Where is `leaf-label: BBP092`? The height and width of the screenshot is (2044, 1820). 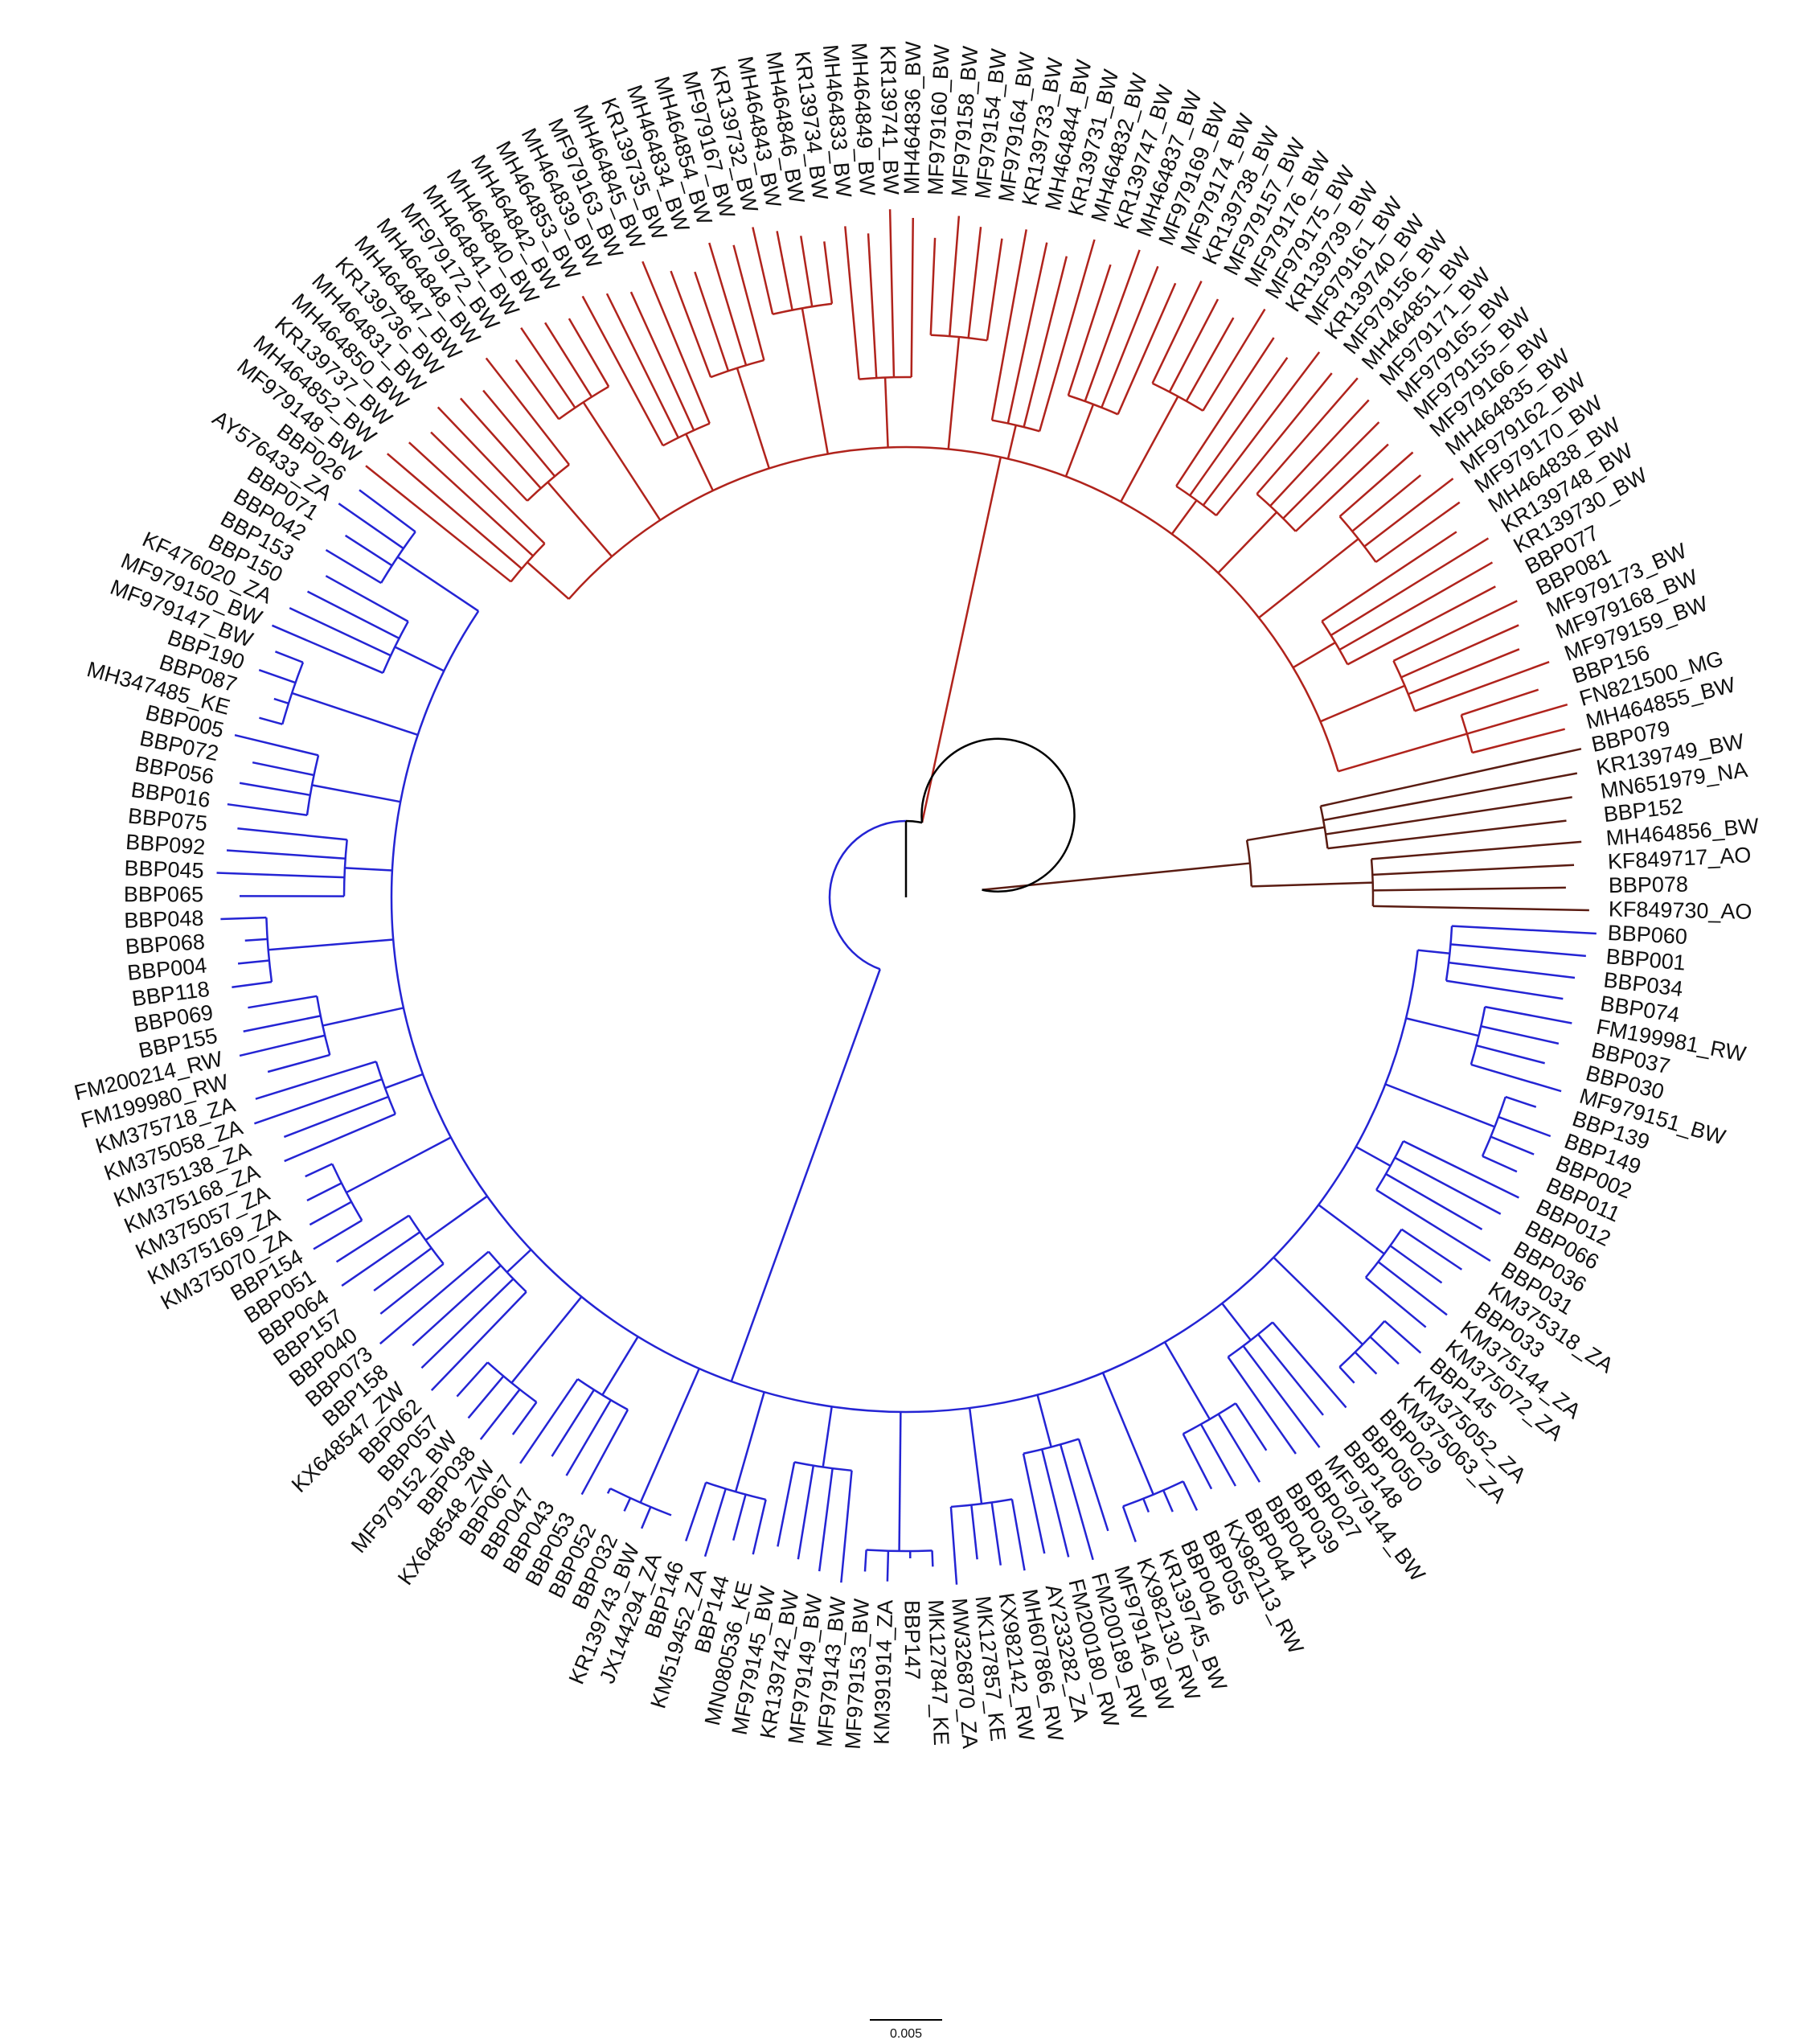 leaf-label: BBP092 is located at coordinates (165, 845).